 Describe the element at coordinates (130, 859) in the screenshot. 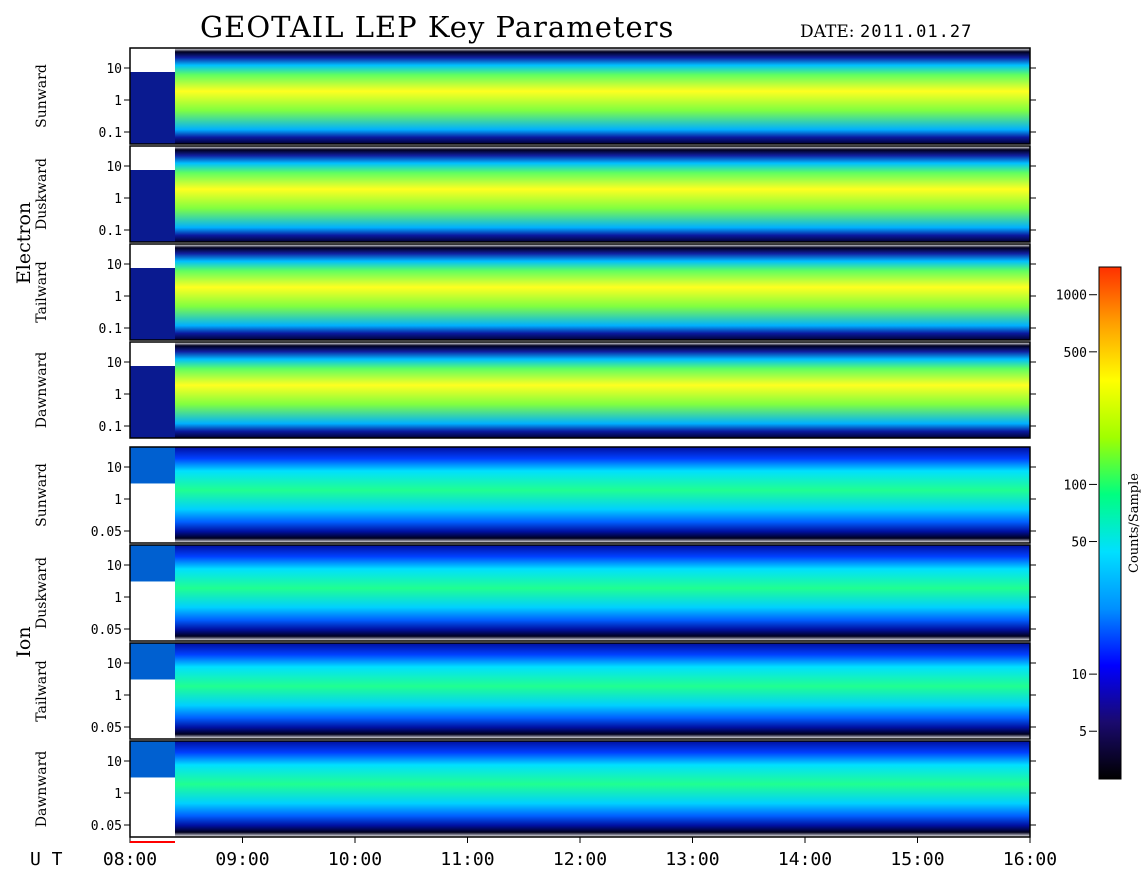

I see `x-tick-label: 08:00` at that location.